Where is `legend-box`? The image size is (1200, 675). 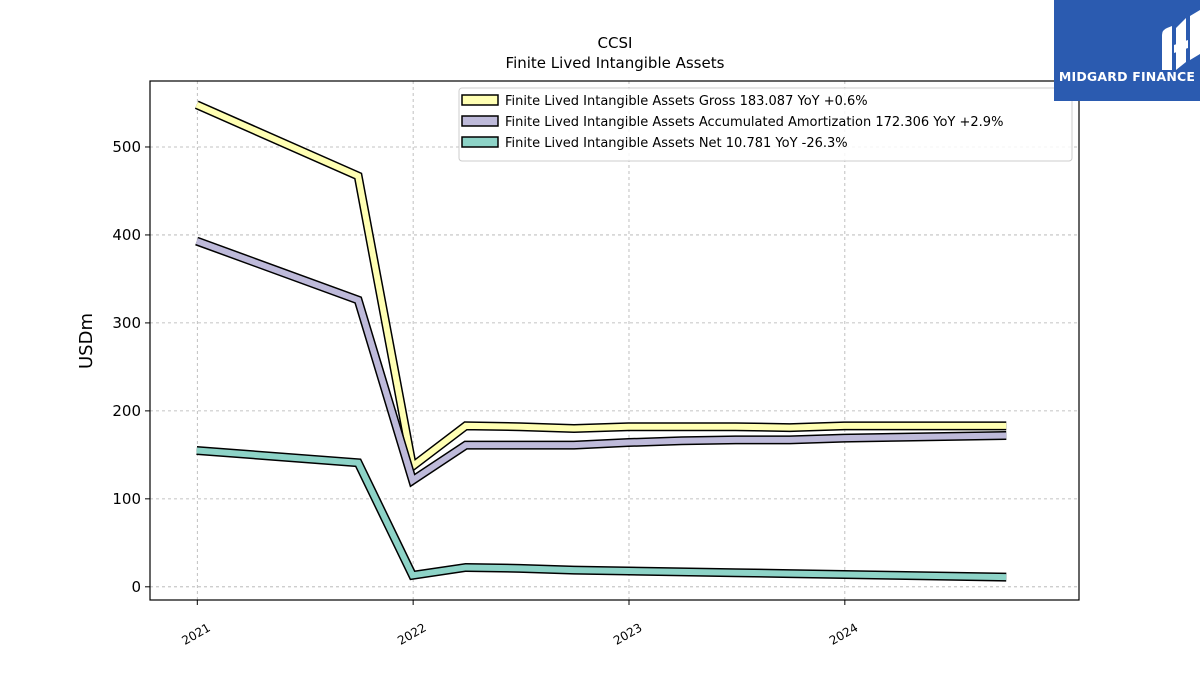 legend-box is located at coordinates (765, 124).